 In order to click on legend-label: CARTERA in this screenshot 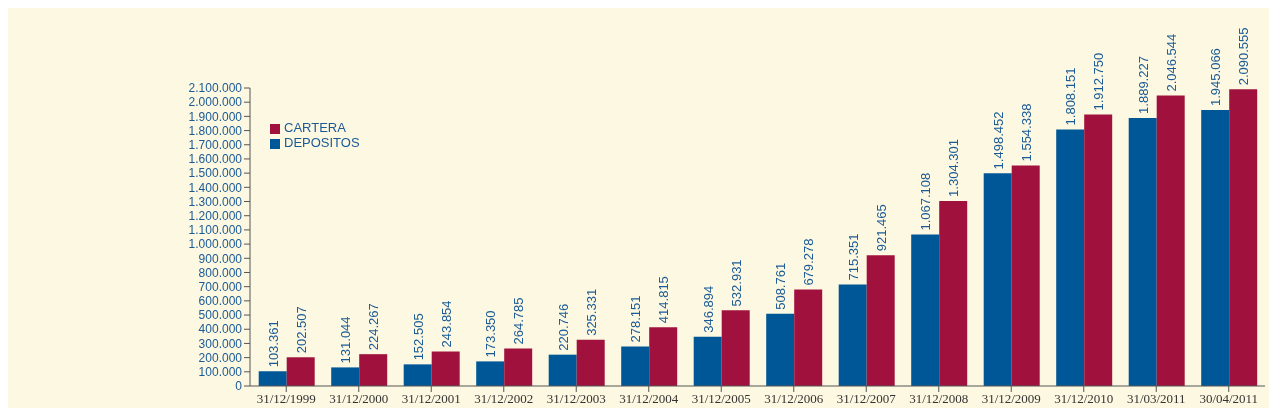, I will do `click(315, 127)`.